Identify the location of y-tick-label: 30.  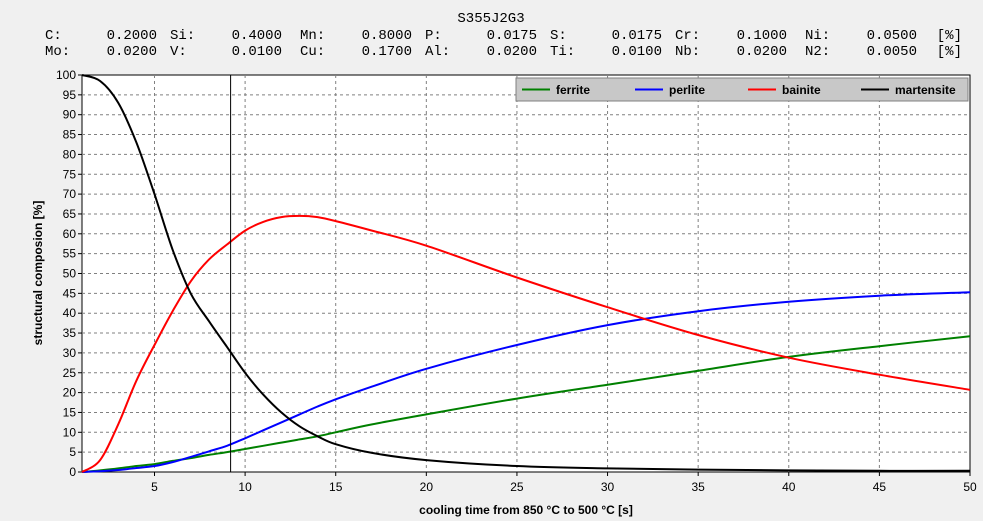
(70, 353).